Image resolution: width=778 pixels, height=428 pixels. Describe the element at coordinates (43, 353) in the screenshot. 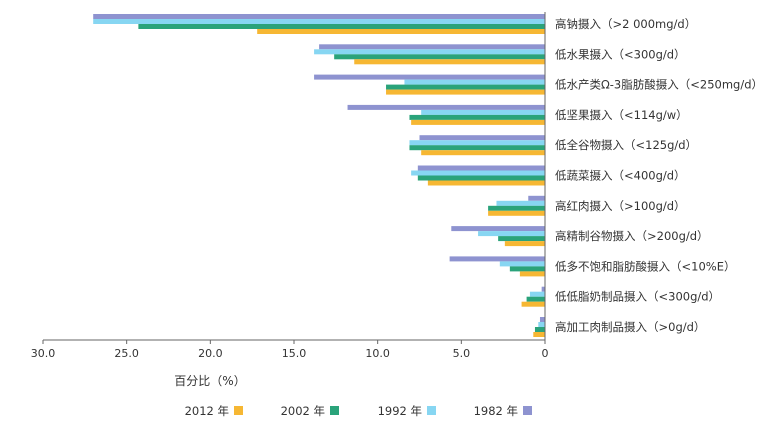

I see `x-tick-label: 30.0` at that location.